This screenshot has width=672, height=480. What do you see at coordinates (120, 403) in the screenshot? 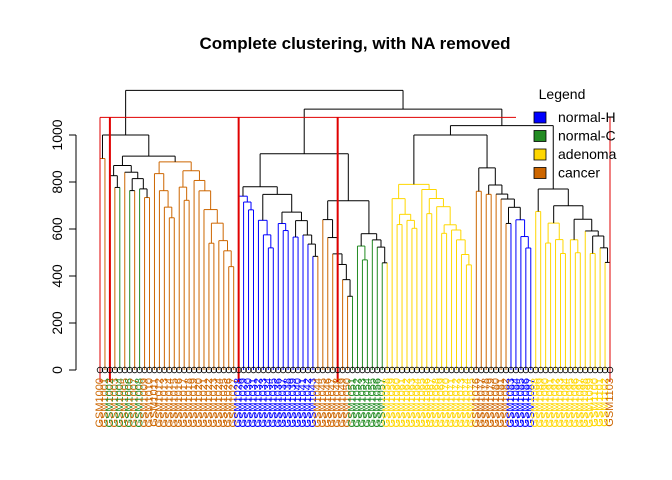
I see `leaf-label: GSM1004` at bounding box center [120, 403].